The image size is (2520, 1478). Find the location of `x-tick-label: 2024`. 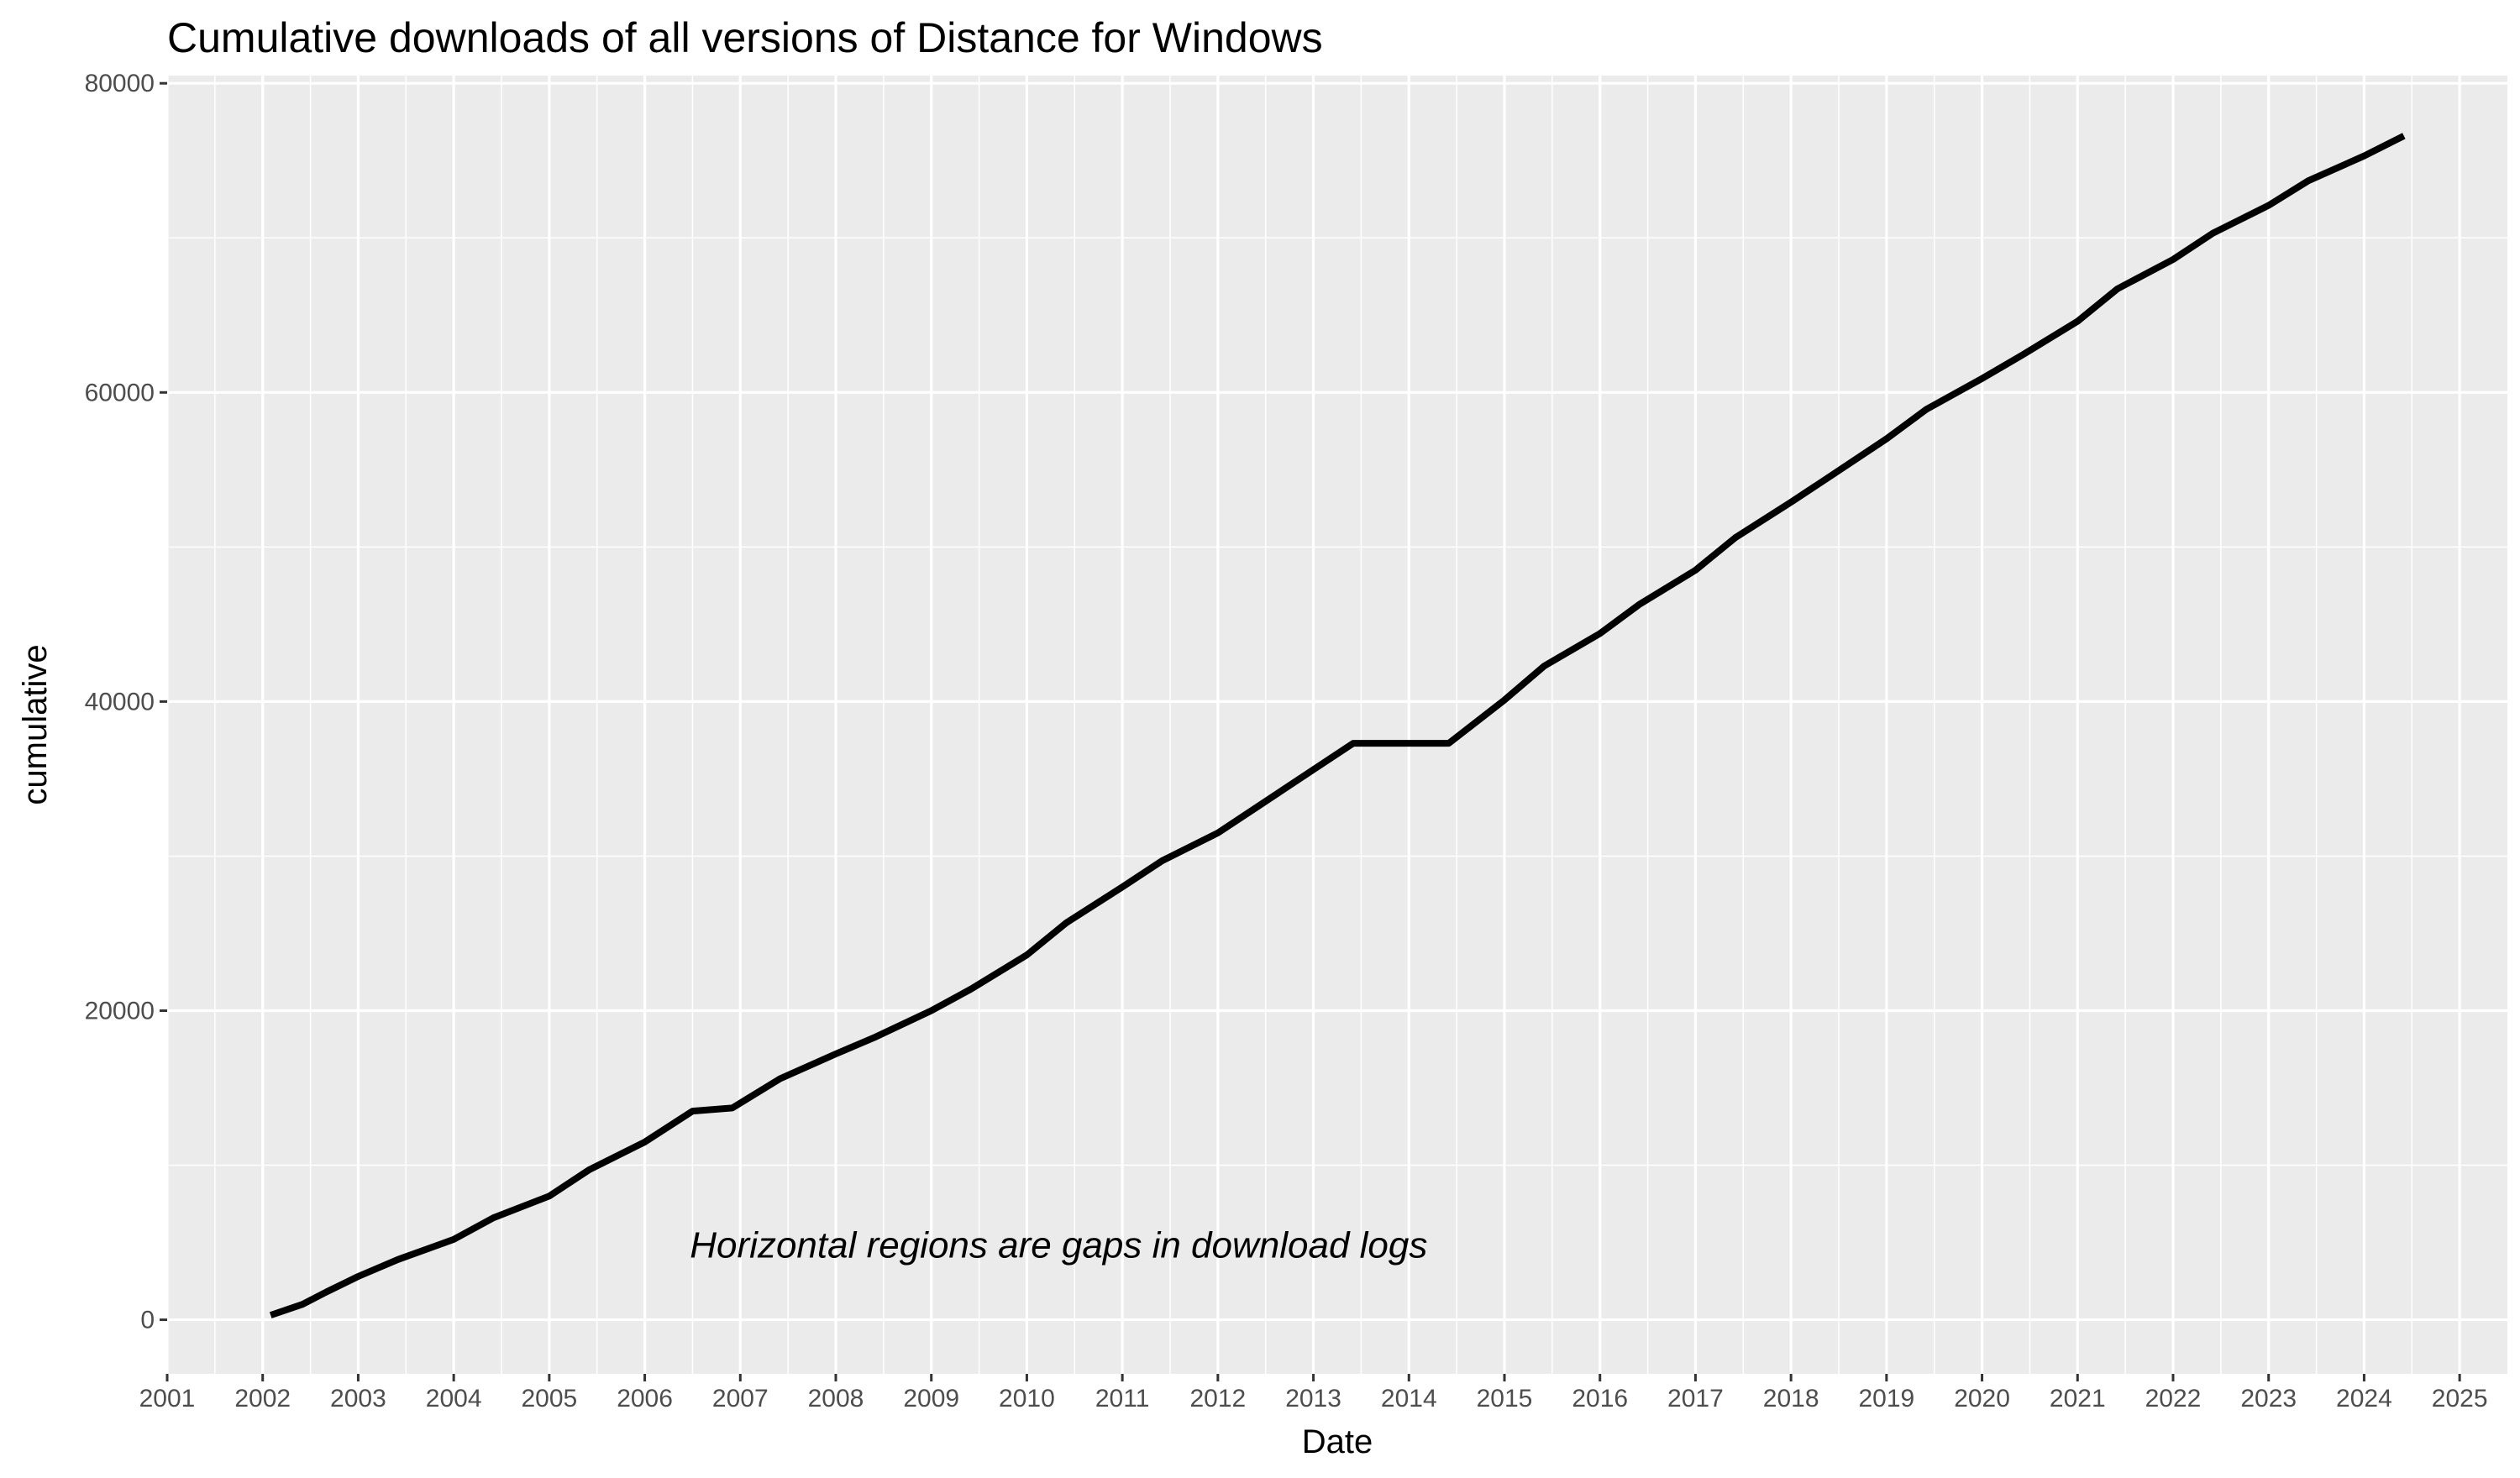

x-tick-label: 2024 is located at coordinates (2364, 1398).